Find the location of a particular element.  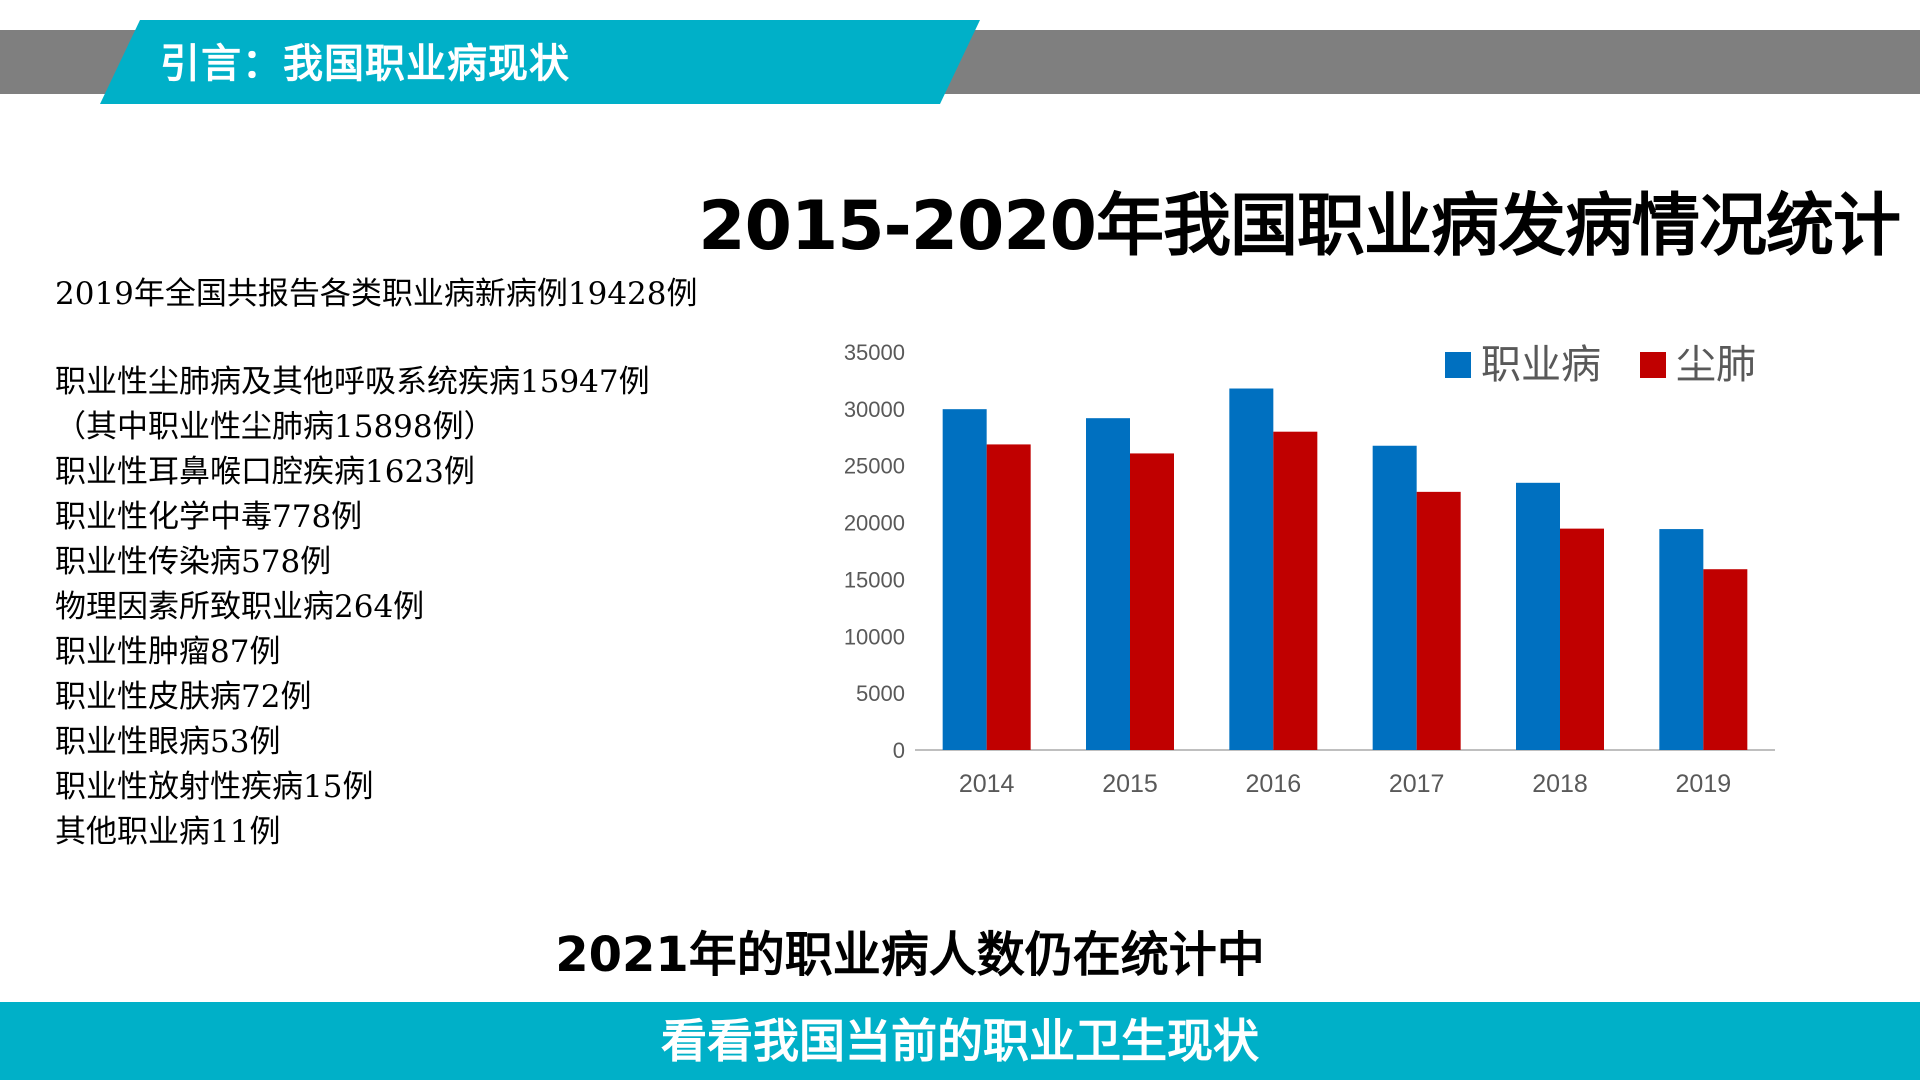

disease-item: 职业性肿瘤87例 is located at coordinates (168, 652).